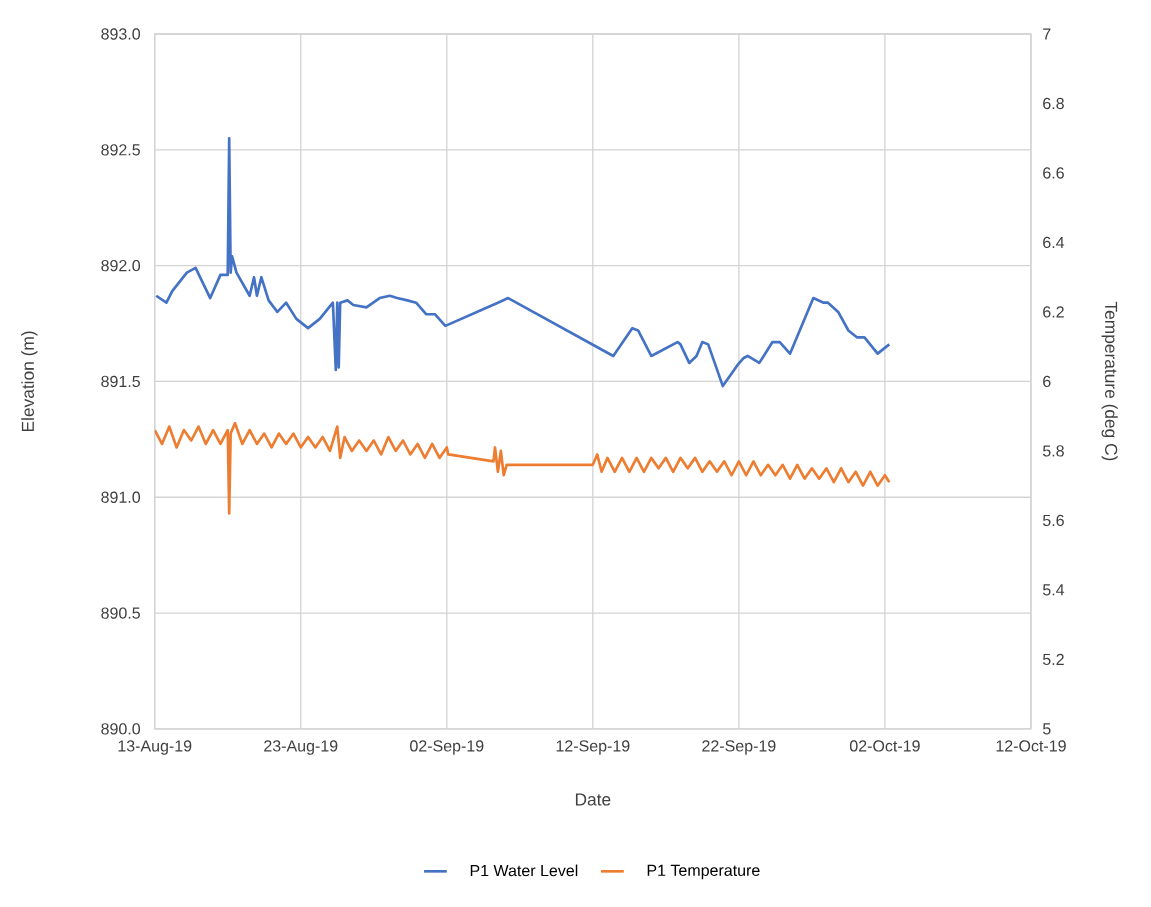 The height and width of the screenshot is (907, 1151). What do you see at coordinates (1046, 729) in the screenshot?
I see `y2-tick-label: 5` at bounding box center [1046, 729].